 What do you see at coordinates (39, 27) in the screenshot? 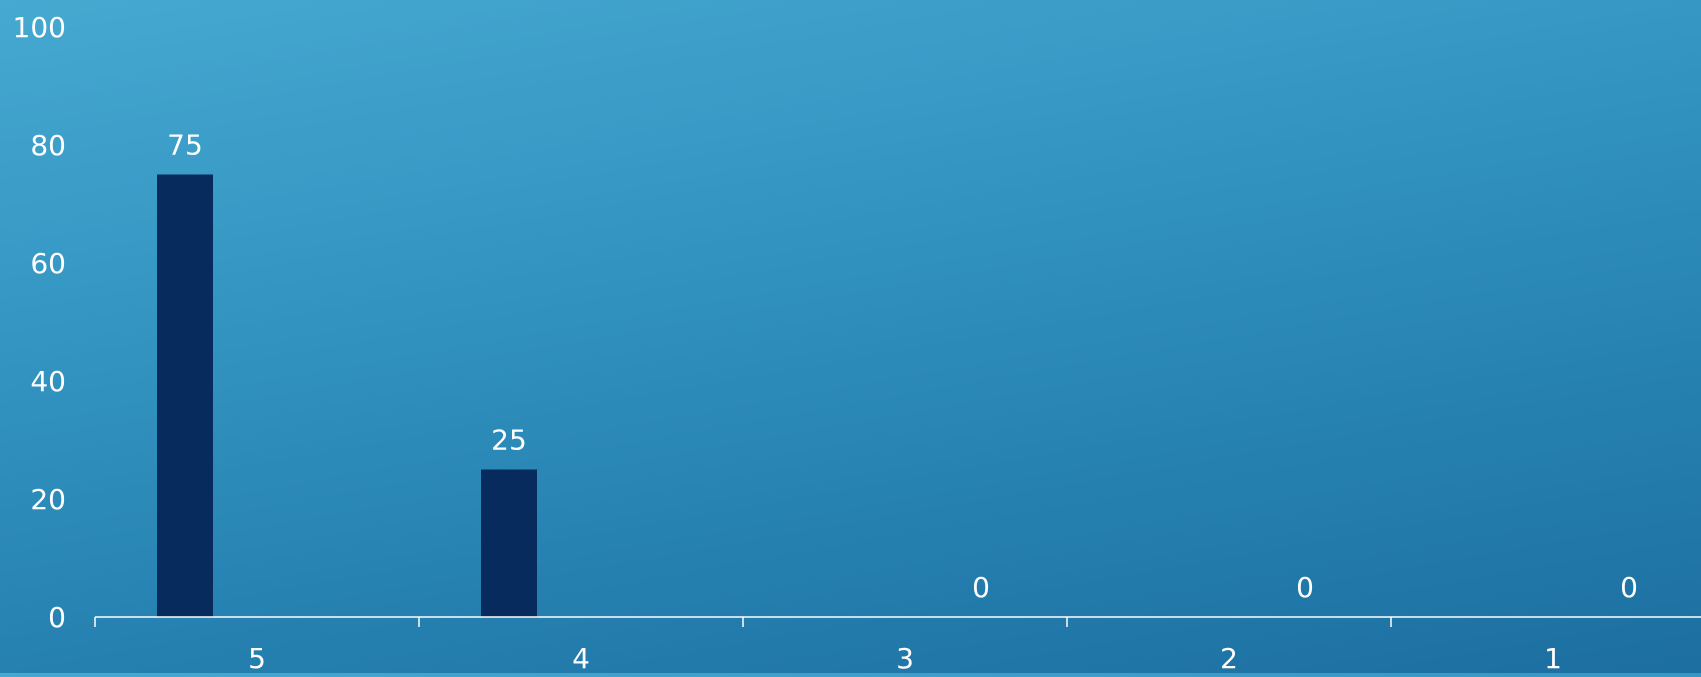
I see `y-tick-label: 100` at bounding box center [39, 27].